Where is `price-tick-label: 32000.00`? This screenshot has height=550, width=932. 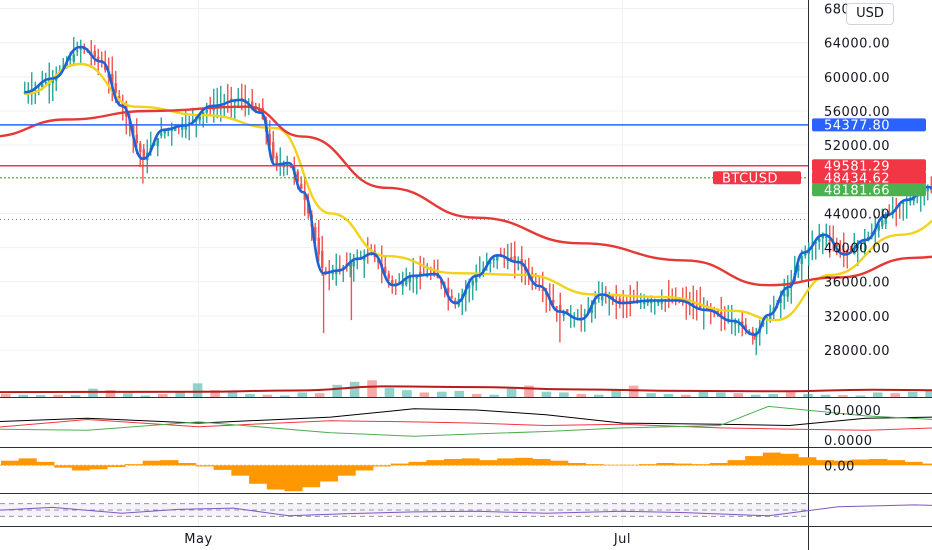 price-tick-label: 32000.00 is located at coordinates (857, 317).